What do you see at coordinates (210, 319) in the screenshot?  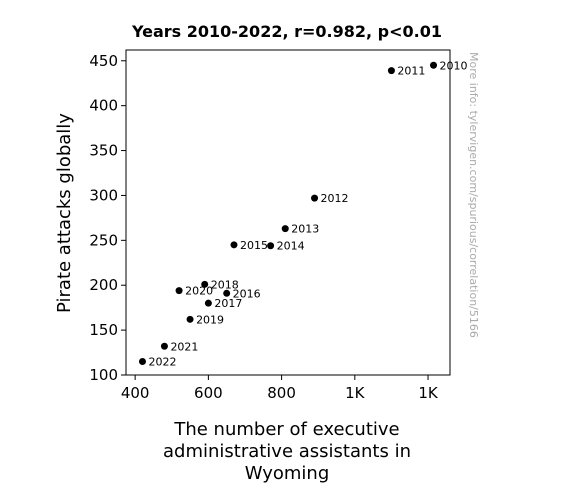 I see `data-point-label: 2019` at bounding box center [210, 319].